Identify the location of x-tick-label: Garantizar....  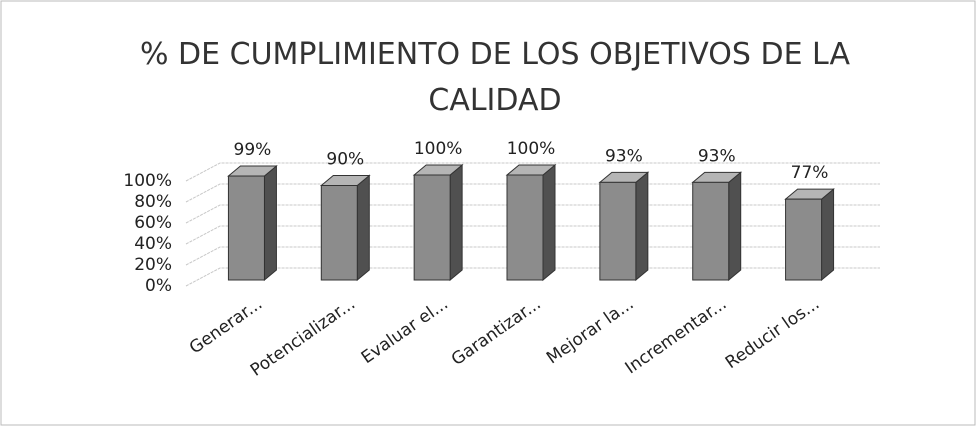
(496, 332).